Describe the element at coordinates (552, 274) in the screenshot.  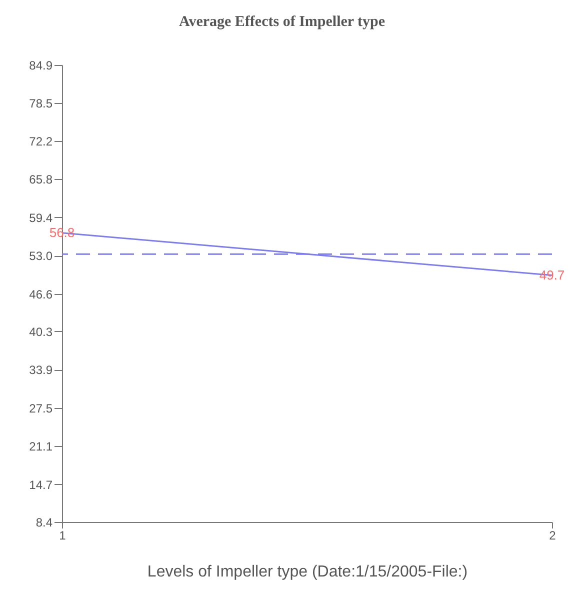
I see `data-label: 49.7` at that location.